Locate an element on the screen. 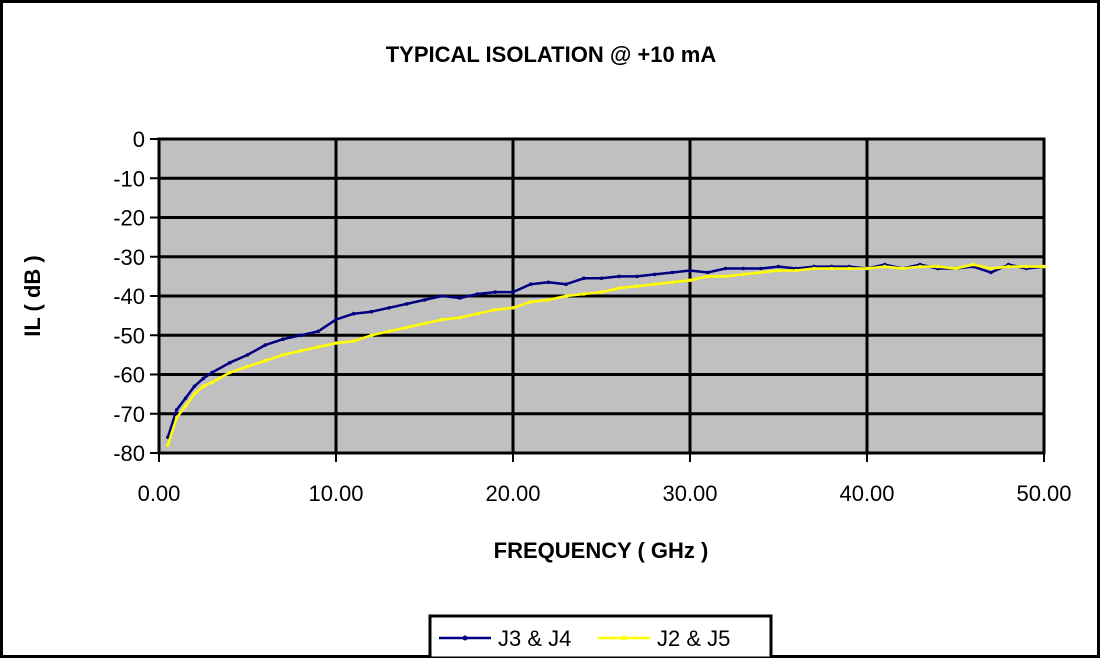  y-tick-label: -50 is located at coordinates (129, 335).